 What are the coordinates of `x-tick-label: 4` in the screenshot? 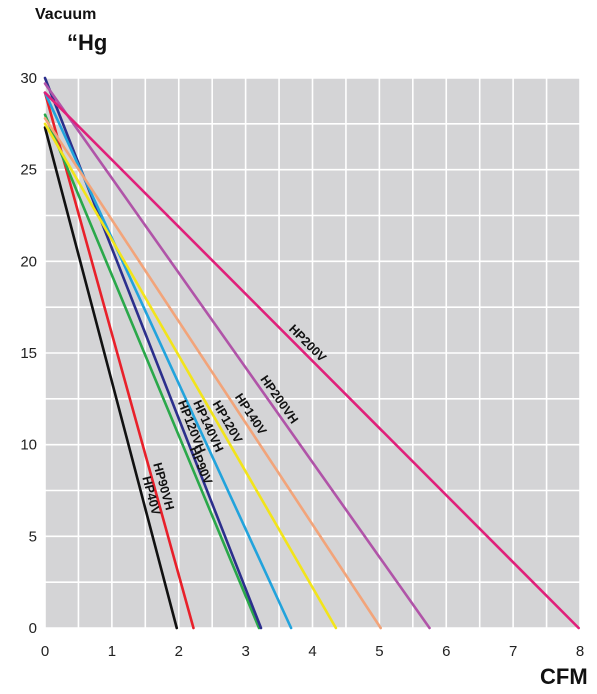 It's located at (312, 651).